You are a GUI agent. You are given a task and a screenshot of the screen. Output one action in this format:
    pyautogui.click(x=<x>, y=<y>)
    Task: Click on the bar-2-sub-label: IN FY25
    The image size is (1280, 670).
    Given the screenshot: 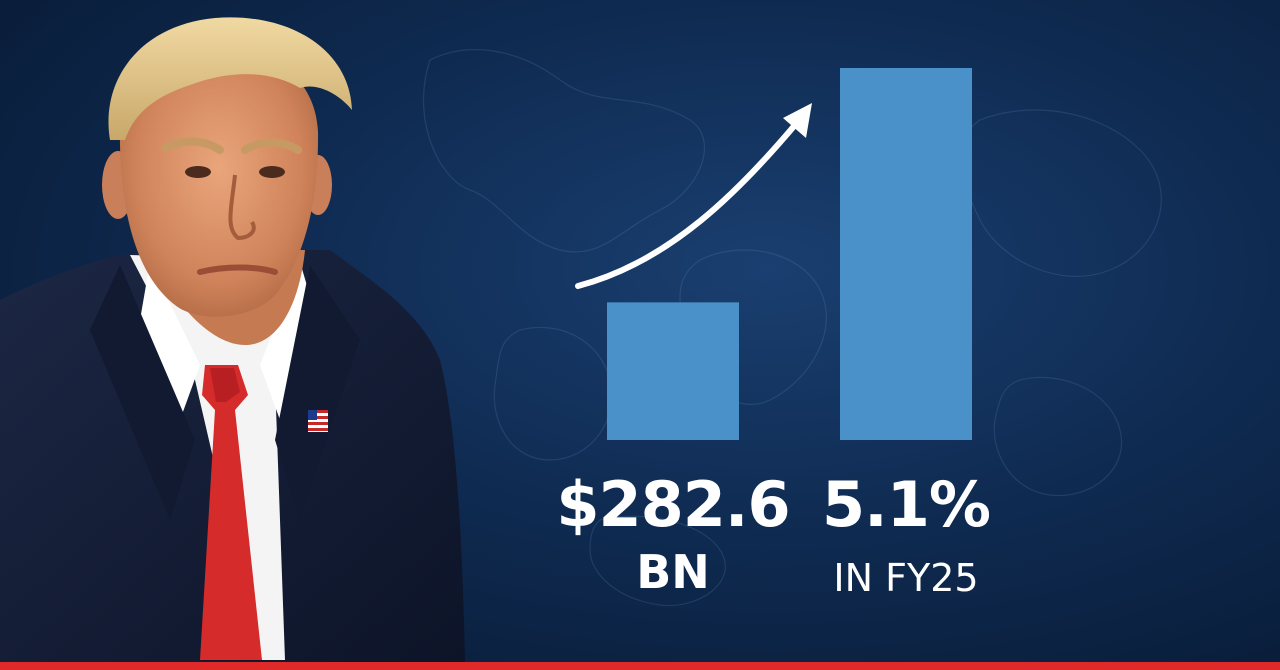 What is the action you would take?
    pyautogui.click(x=906, y=578)
    